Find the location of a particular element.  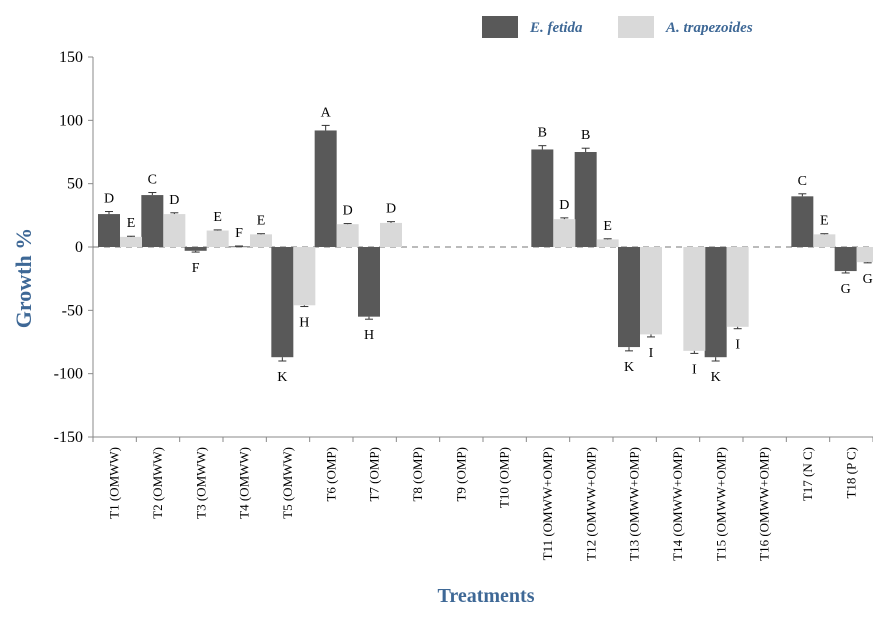

legend-label: E. fetida is located at coordinates (556, 28).